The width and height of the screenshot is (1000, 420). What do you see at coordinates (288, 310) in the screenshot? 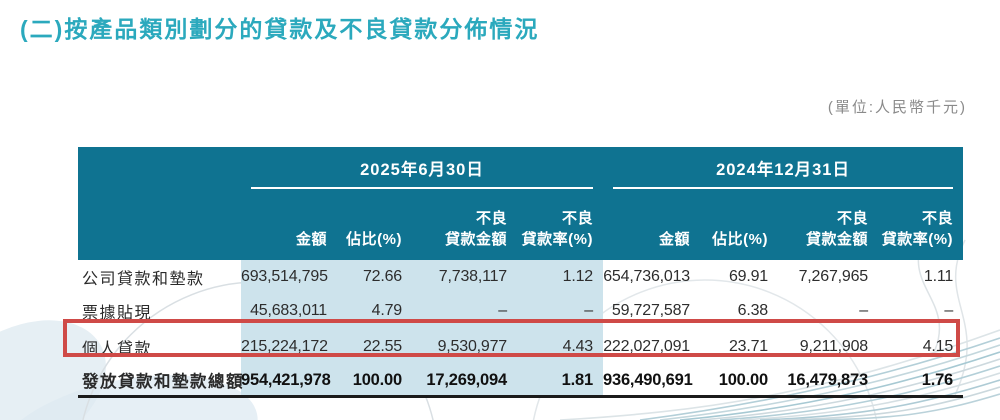
I see `cell: 45,683,011` at bounding box center [288, 310].